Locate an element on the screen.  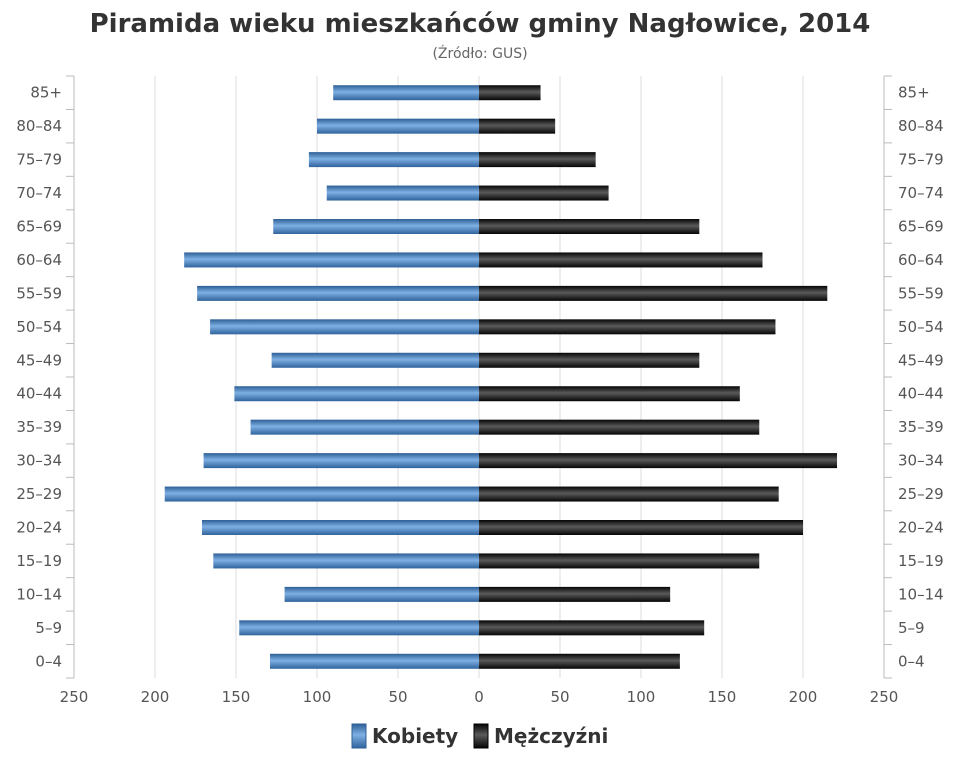
category-label-right: 30–34 is located at coordinates (921, 461).